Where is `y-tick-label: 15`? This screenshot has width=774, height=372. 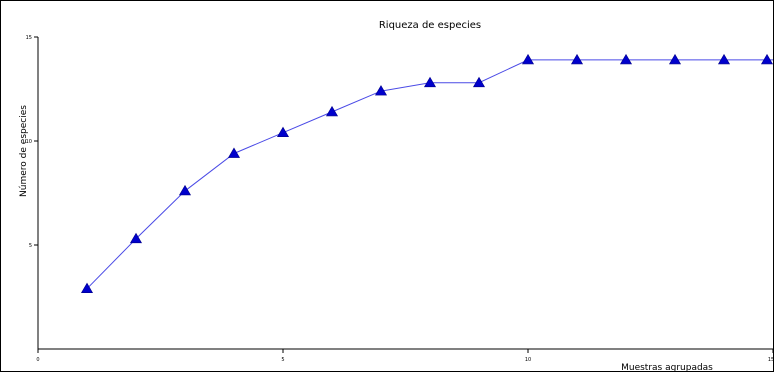
y-tick-label: 15 is located at coordinates (29, 38).